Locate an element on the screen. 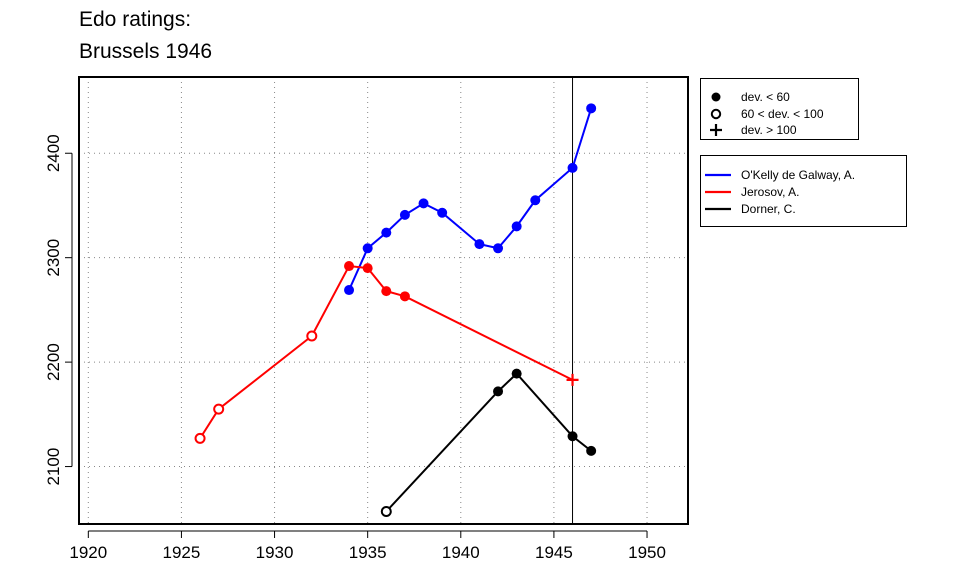  series-line-dorner-c is located at coordinates (488, 442).